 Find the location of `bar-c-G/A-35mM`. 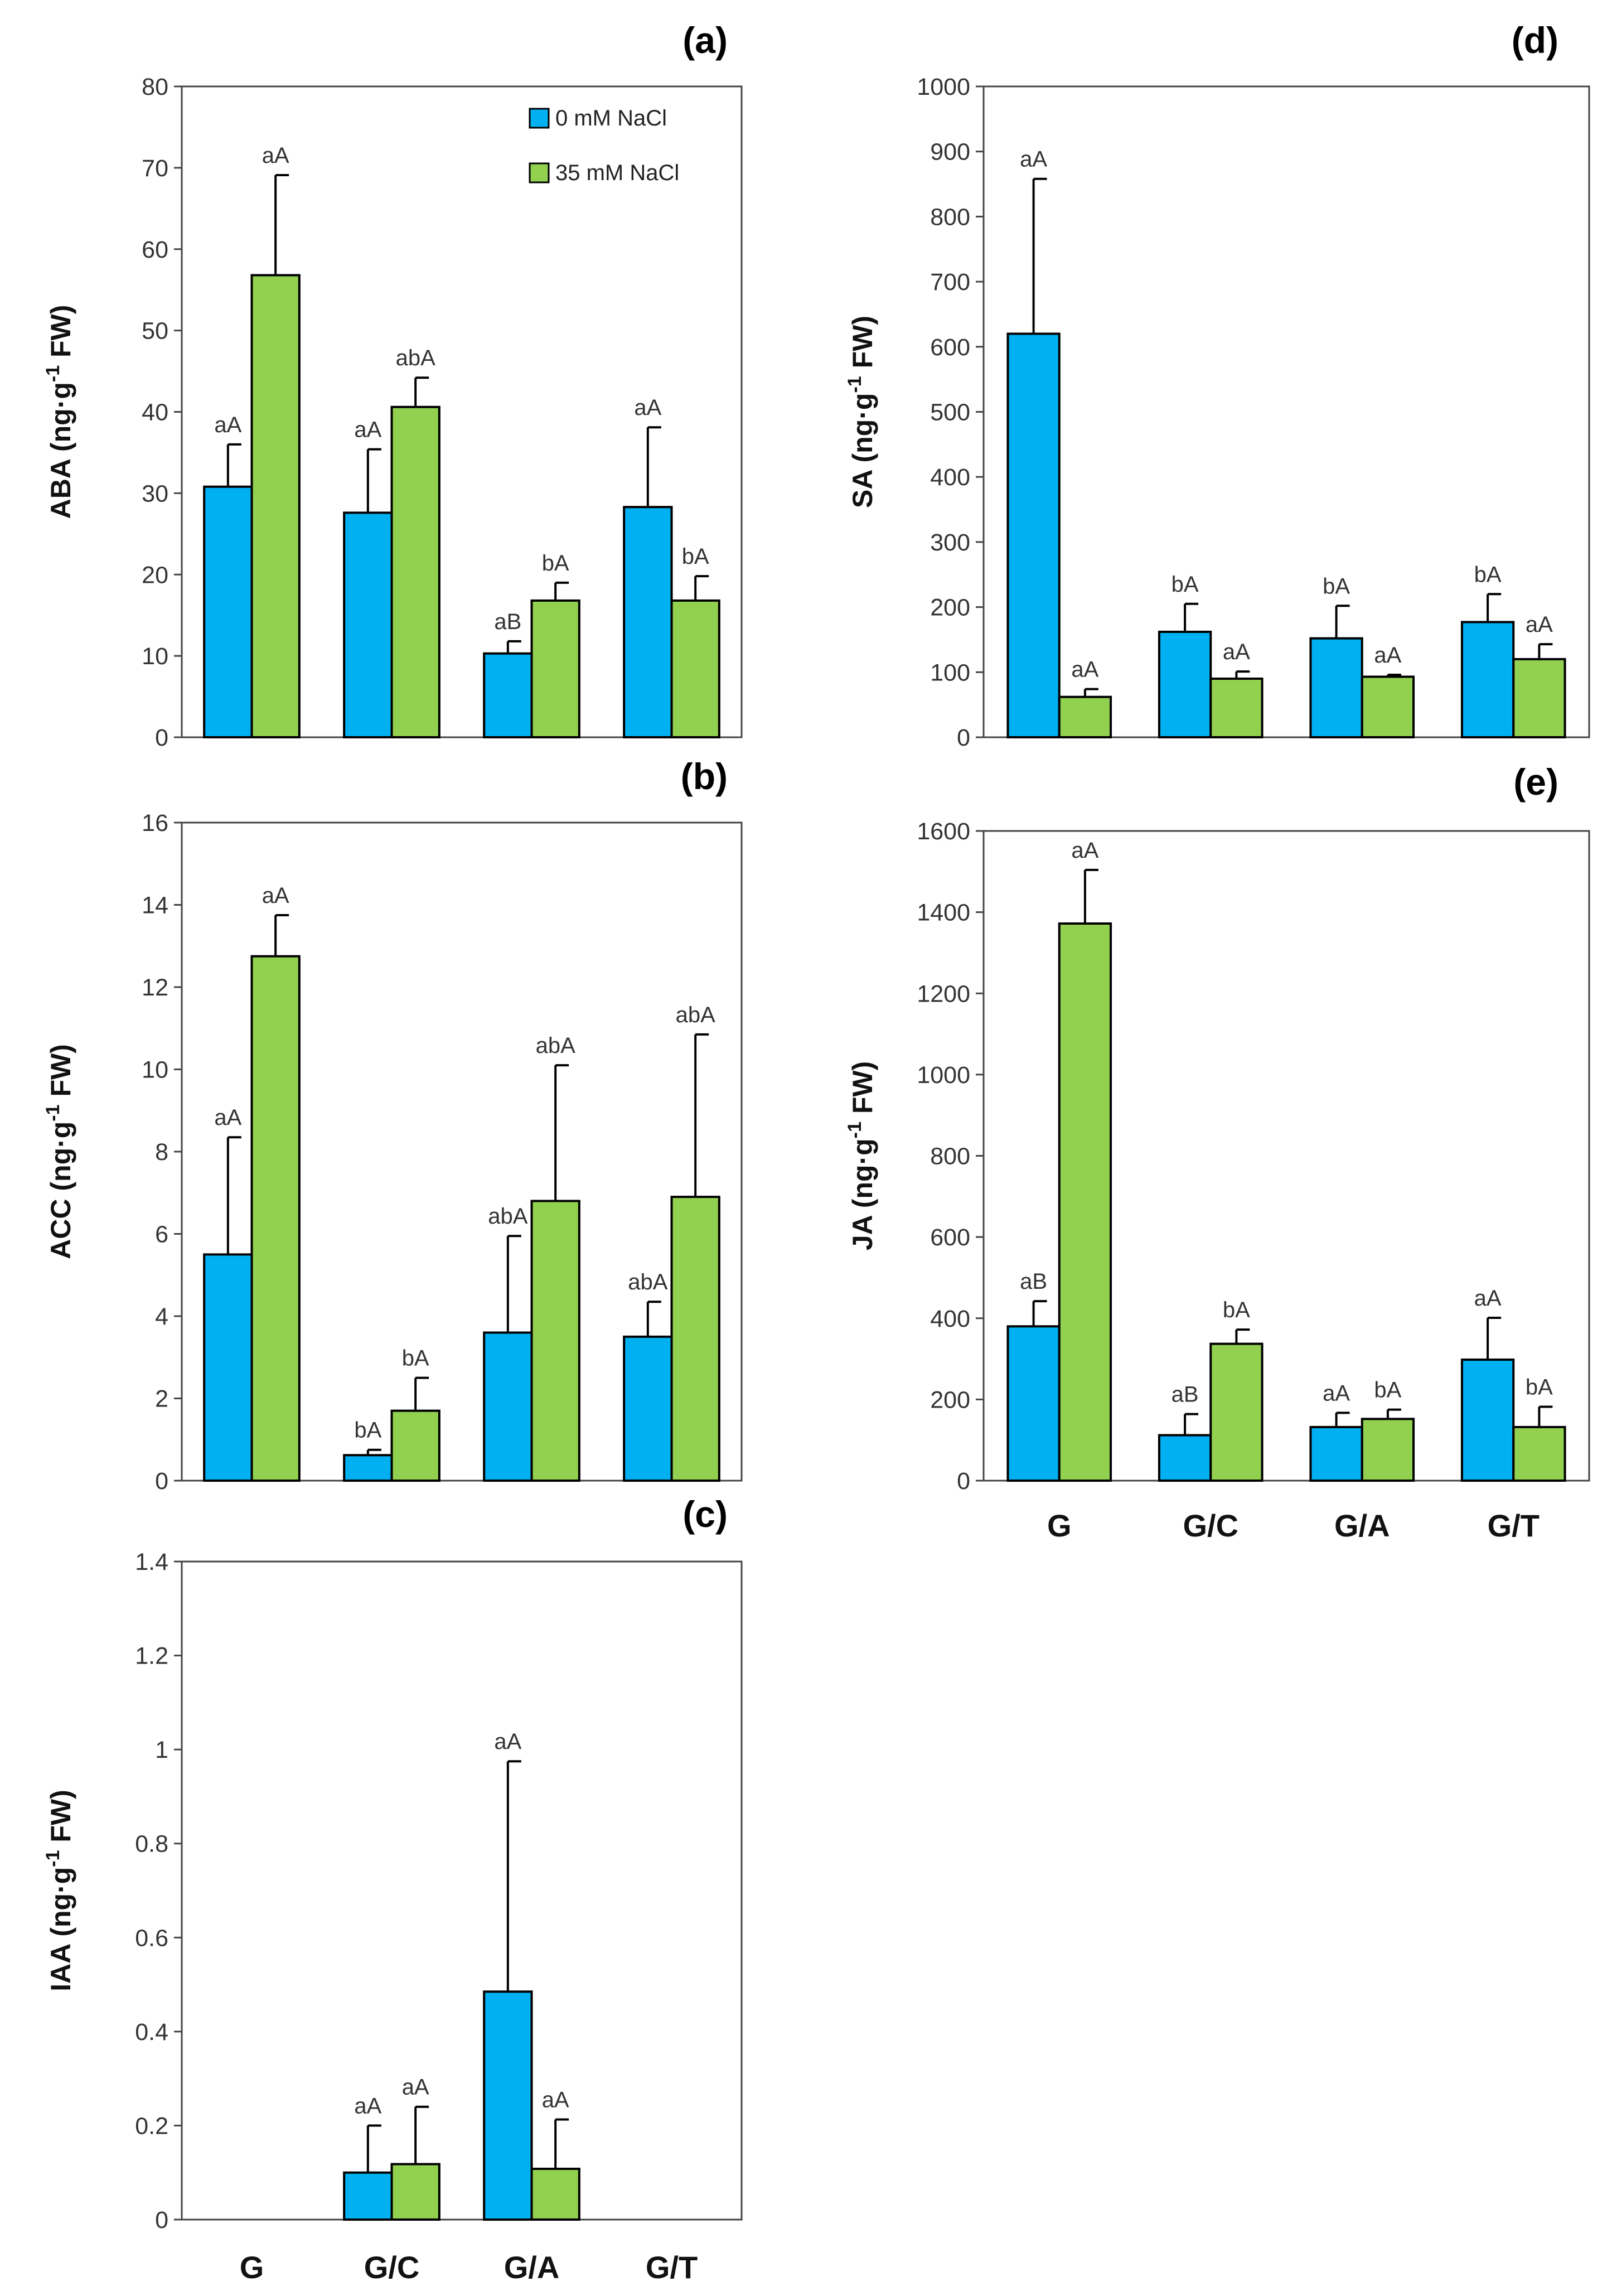

bar-c-G/A-35mM is located at coordinates (555, 2194).